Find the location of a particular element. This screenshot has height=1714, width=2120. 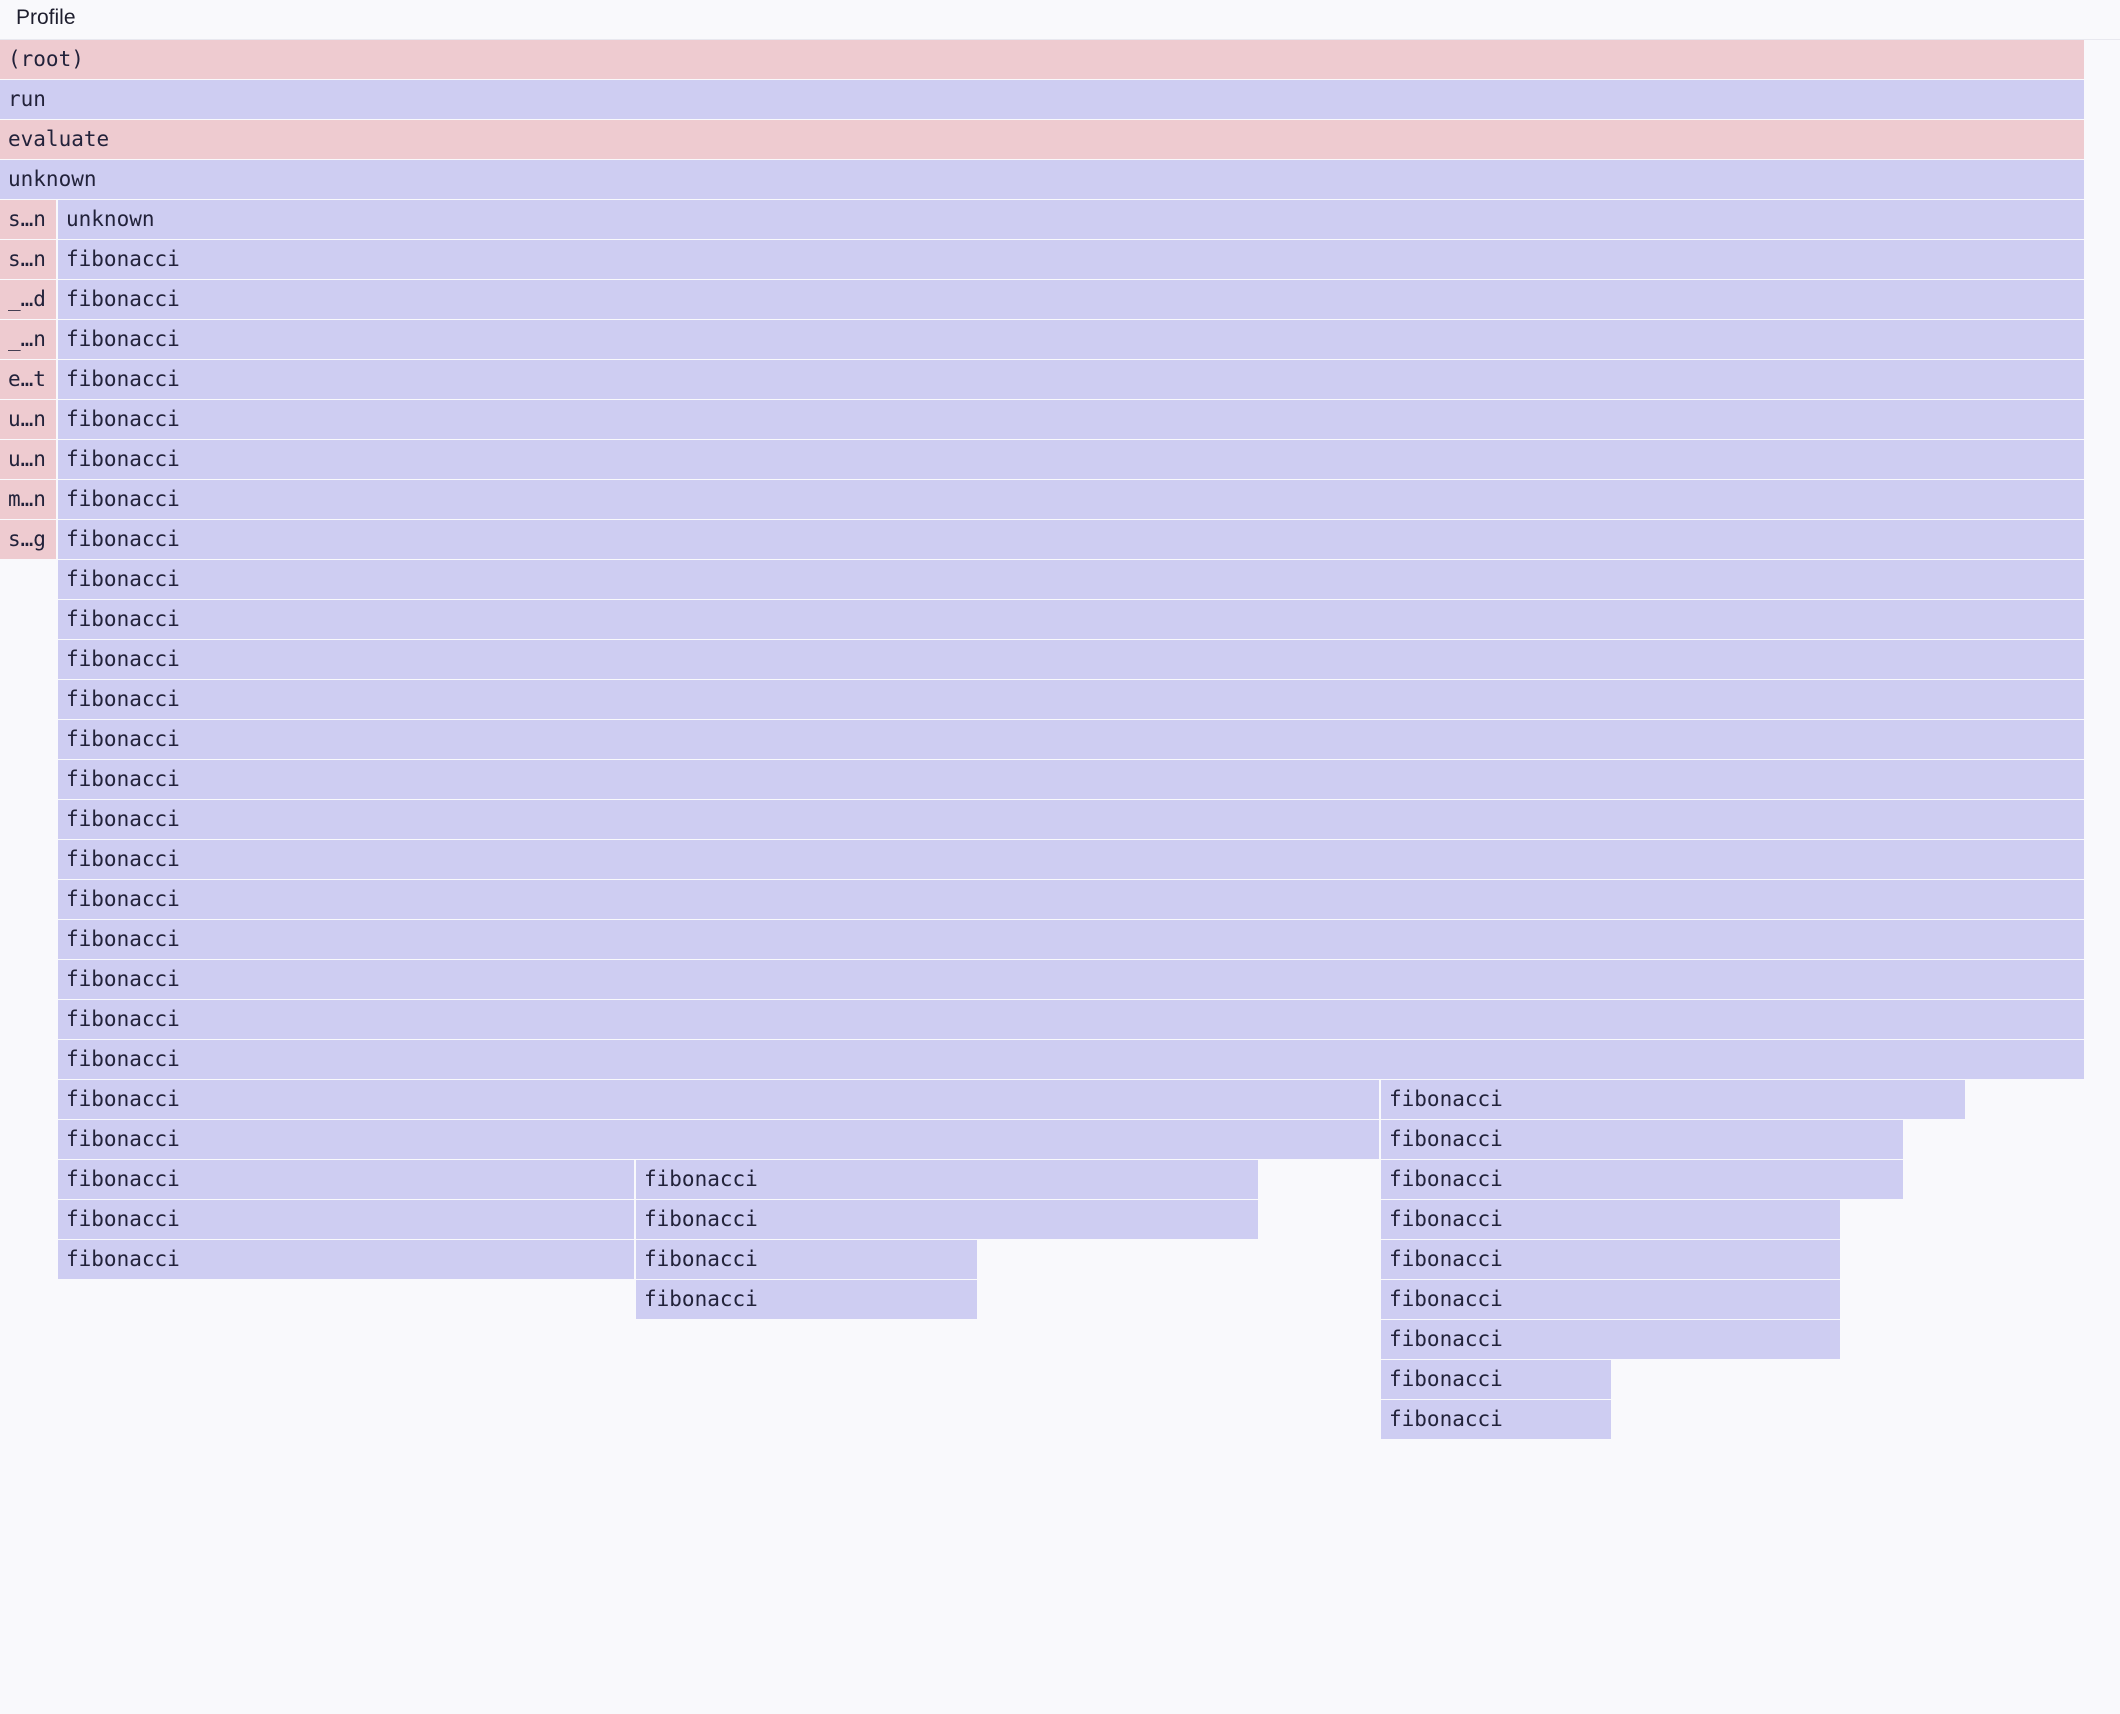

profile-header: Profile is located at coordinates (1060, 20).